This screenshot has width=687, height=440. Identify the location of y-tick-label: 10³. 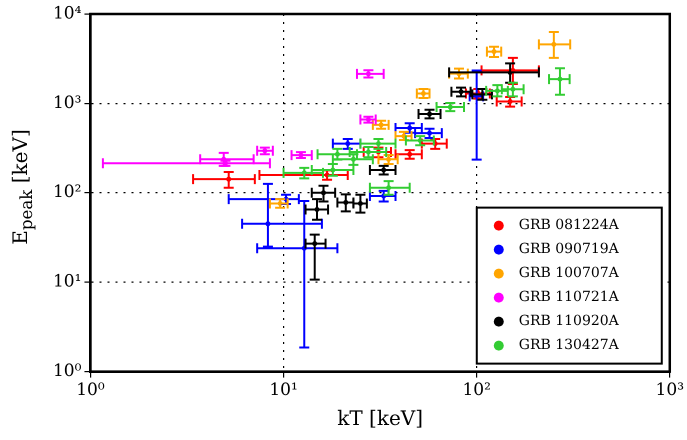
(67, 102).